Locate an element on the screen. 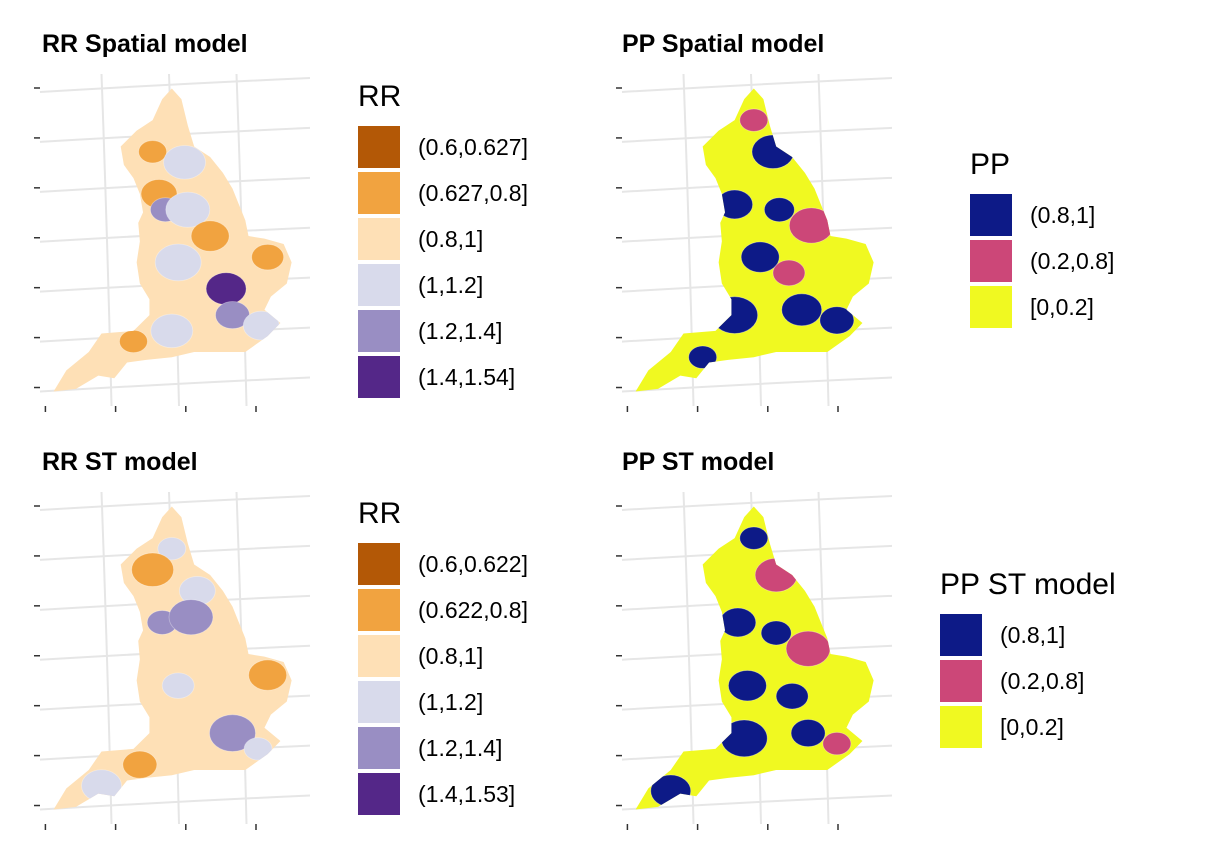 This screenshot has height=860, width=1206. legend-pp-st: PP ST model (0.8,1] (0.2,0.8] [0,0.2] is located at coordinates (1028, 659).